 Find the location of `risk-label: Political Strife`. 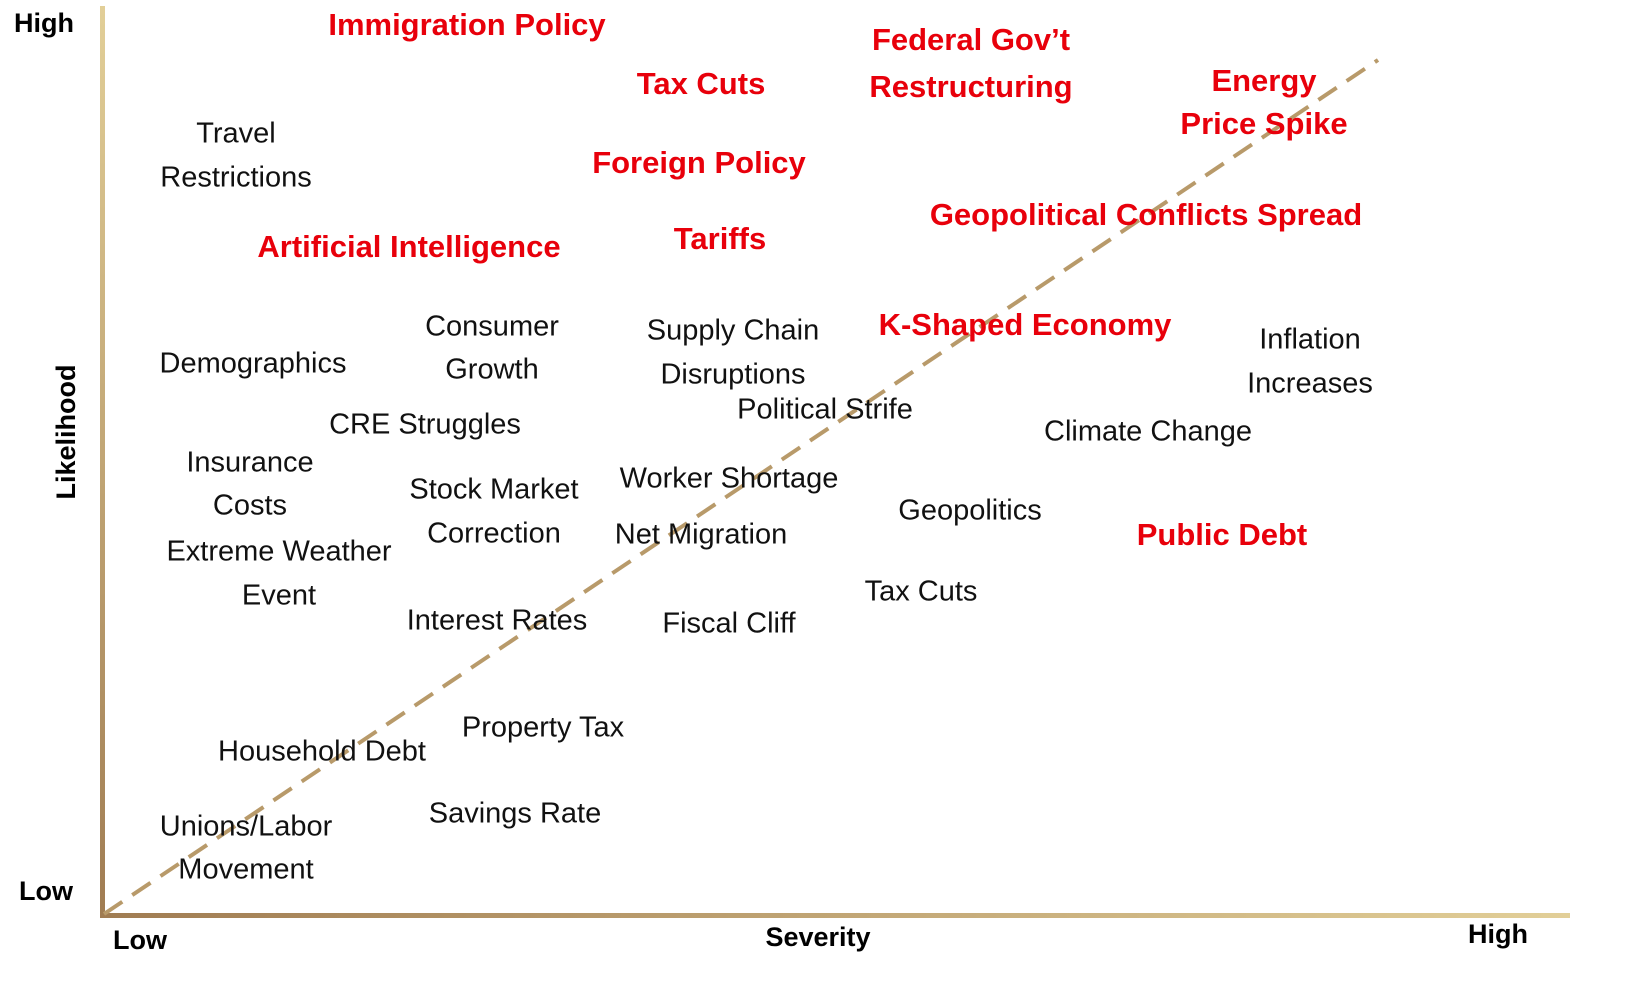

risk-label: Political Strife is located at coordinates (825, 410).